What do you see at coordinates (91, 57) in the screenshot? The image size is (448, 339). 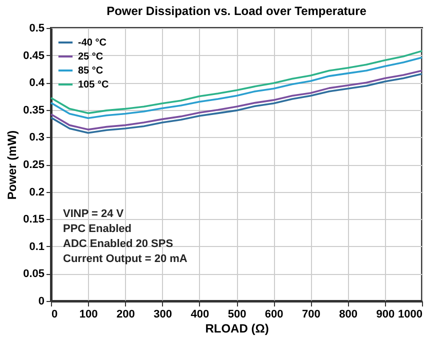 I see `legend-label: 25 °C` at bounding box center [91, 57].